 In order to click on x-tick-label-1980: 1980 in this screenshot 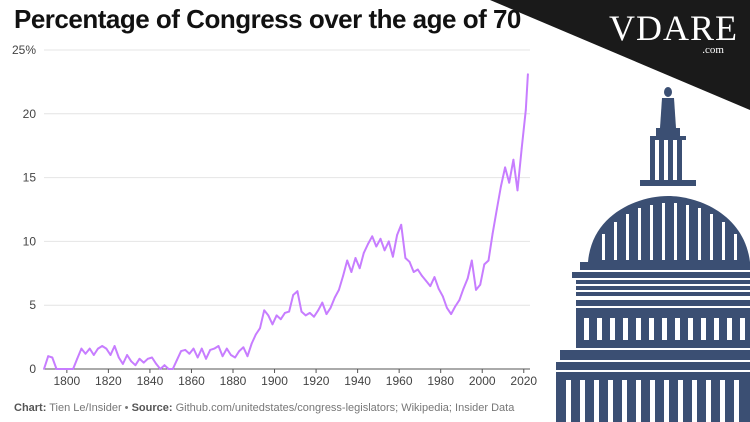, I will do `click(440, 381)`.